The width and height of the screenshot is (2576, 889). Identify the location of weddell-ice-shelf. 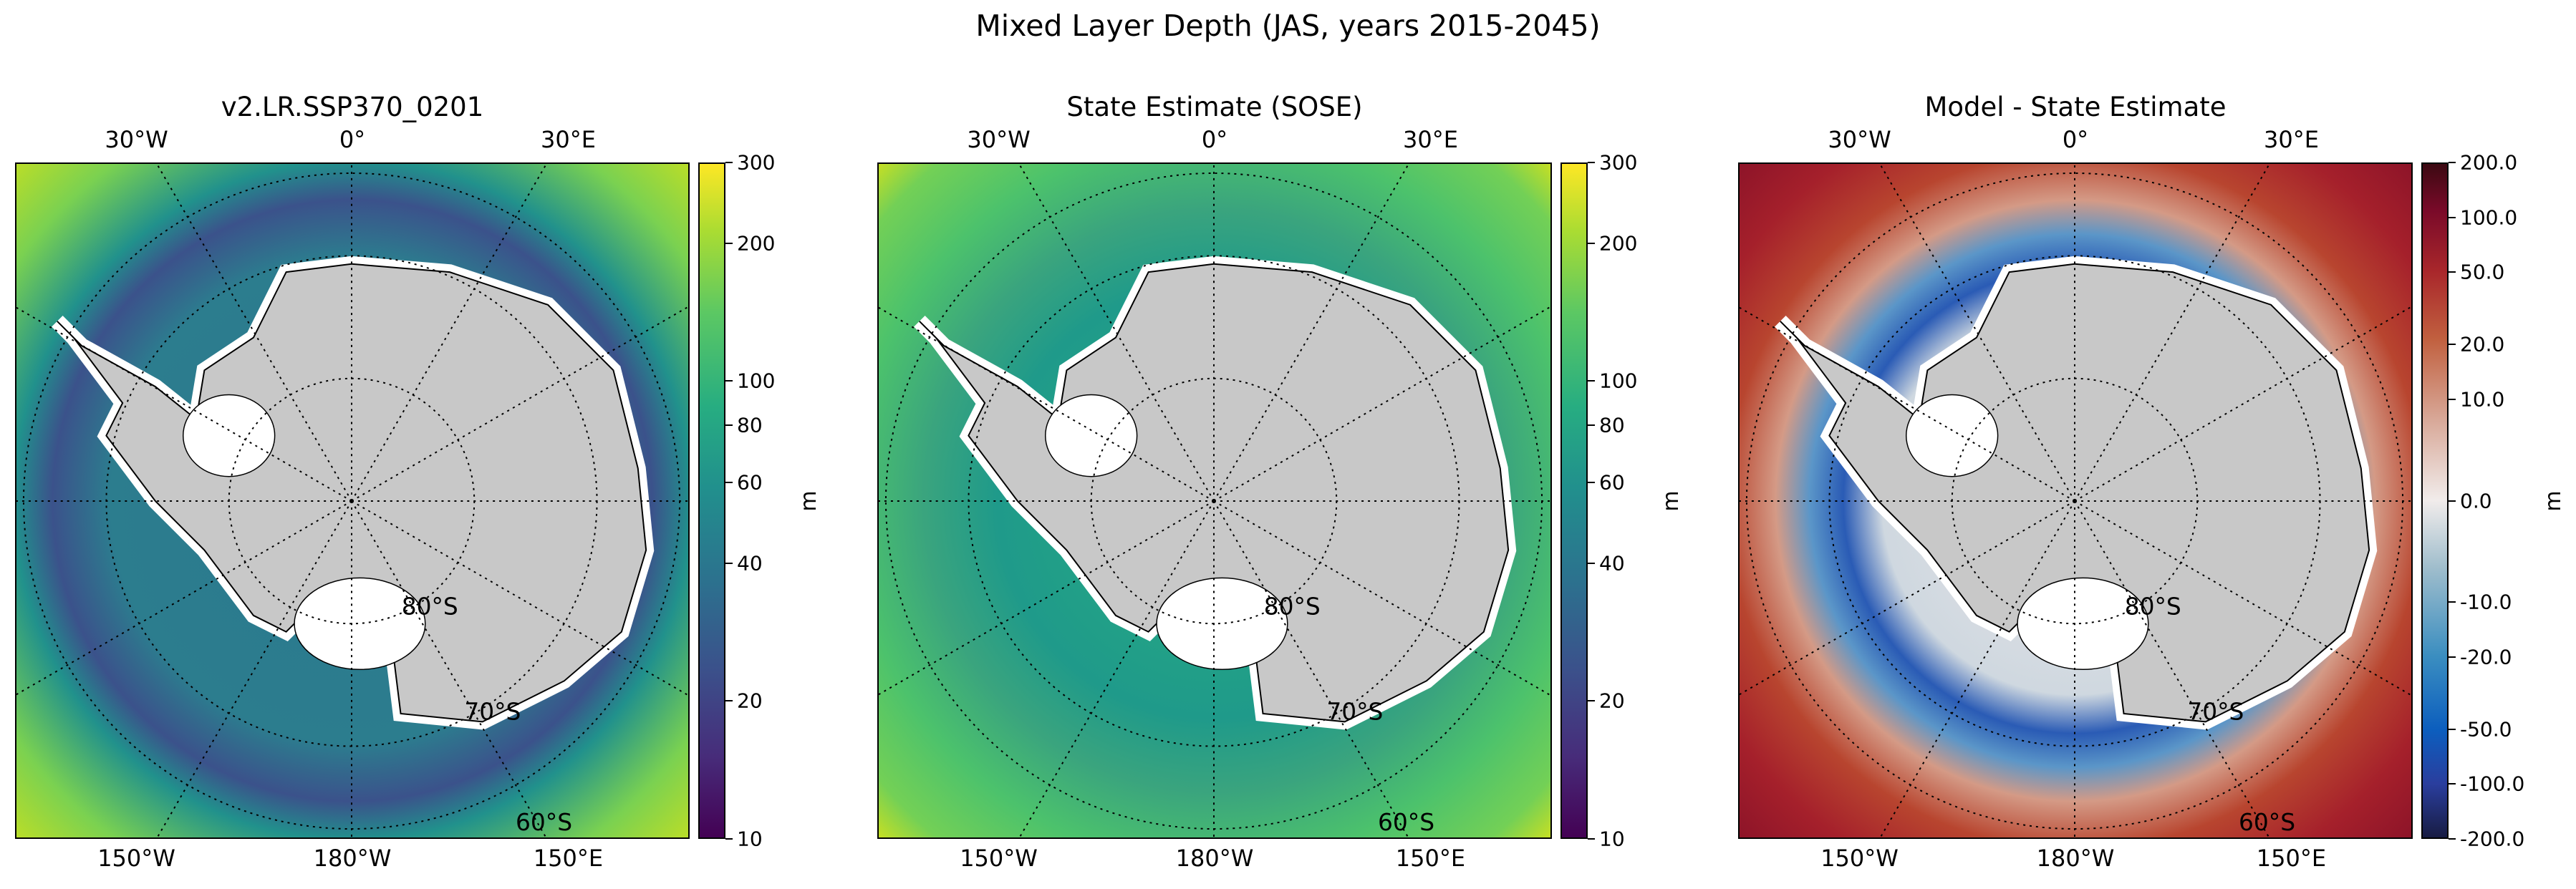
(1952, 435).